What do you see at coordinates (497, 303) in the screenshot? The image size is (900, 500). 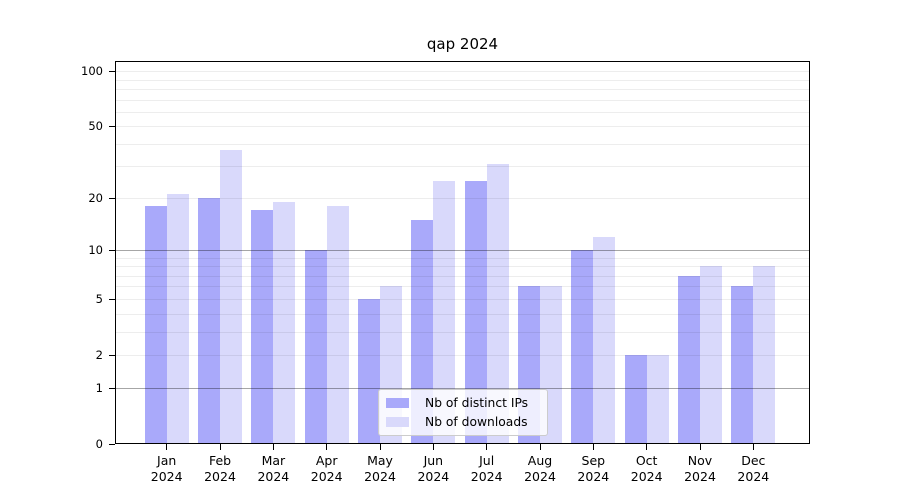 I see `bar-downloads-jul` at bounding box center [497, 303].